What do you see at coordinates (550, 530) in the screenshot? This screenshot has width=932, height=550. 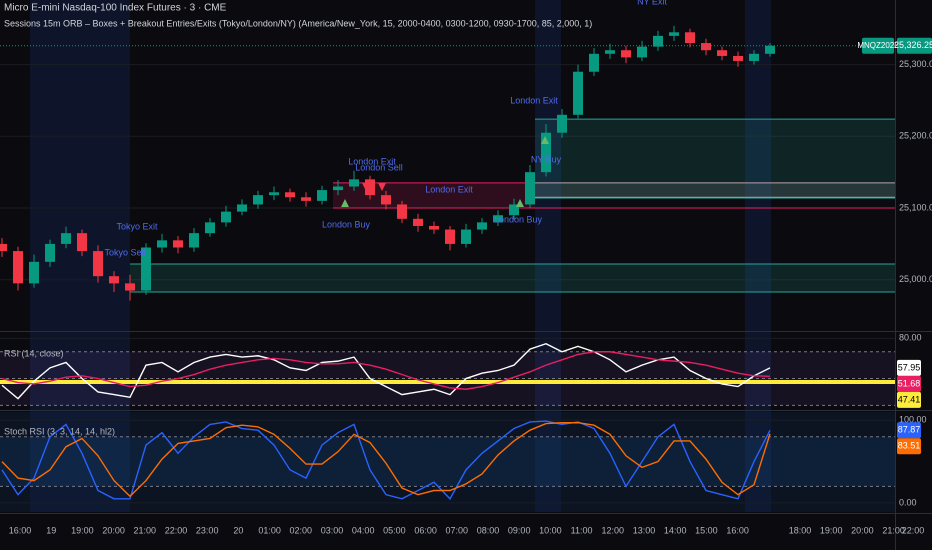 I see `x-tick-label: 10:00` at bounding box center [550, 530].